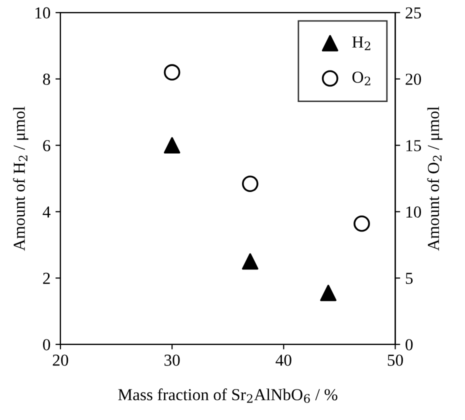 This screenshot has width=465, height=420. Describe the element at coordinates (46, 278) in the screenshot. I see `y-tick-label: 2` at that location.